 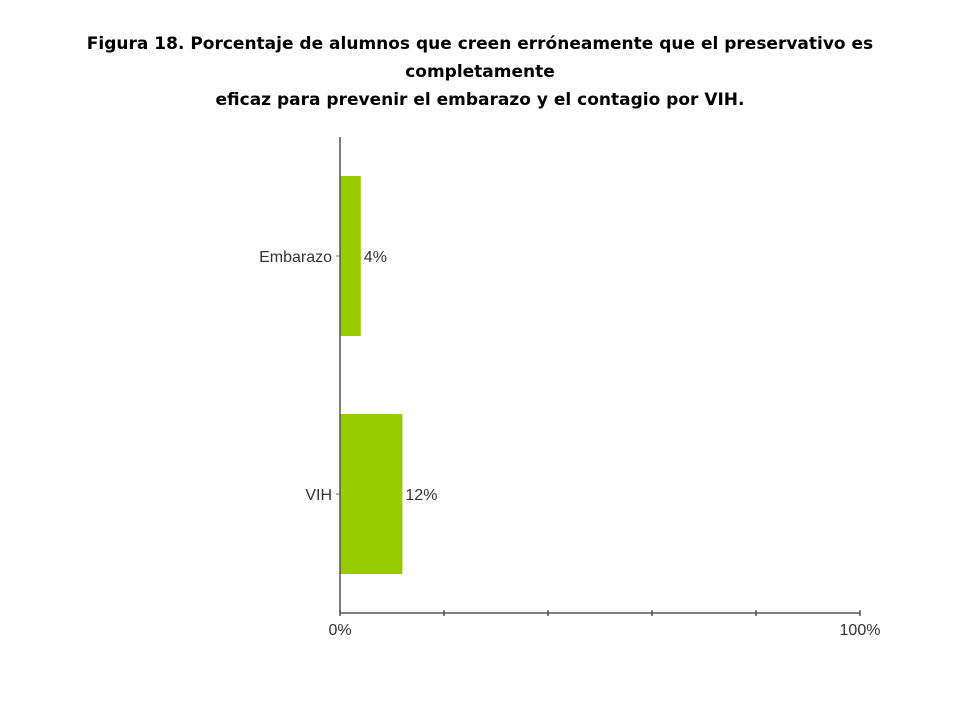 What do you see at coordinates (295, 257) in the screenshot?
I see `category-label: Embarazo` at bounding box center [295, 257].